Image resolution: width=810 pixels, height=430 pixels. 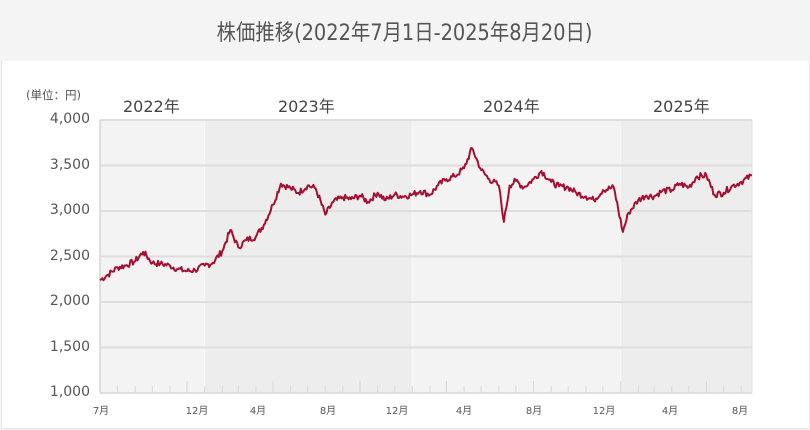 What do you see at coordinates (69, 301) in the screenshot?
I see `y-tick-2000: 2,000` at bounding box center [69, 301].